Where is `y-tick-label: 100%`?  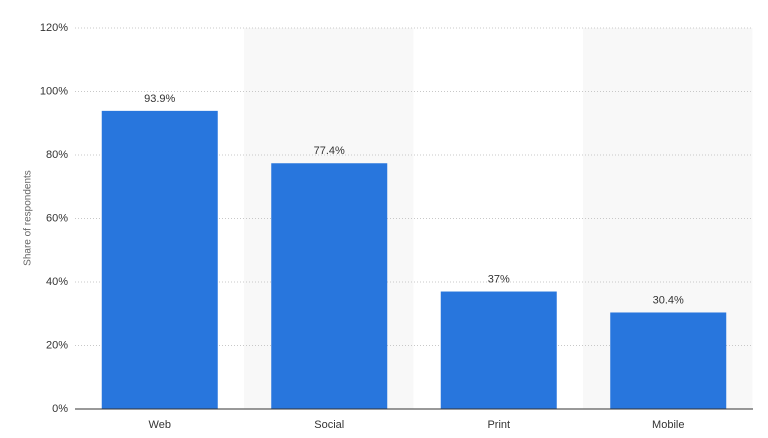
y-tick-label: 100% is located at coordinates (54, 91).